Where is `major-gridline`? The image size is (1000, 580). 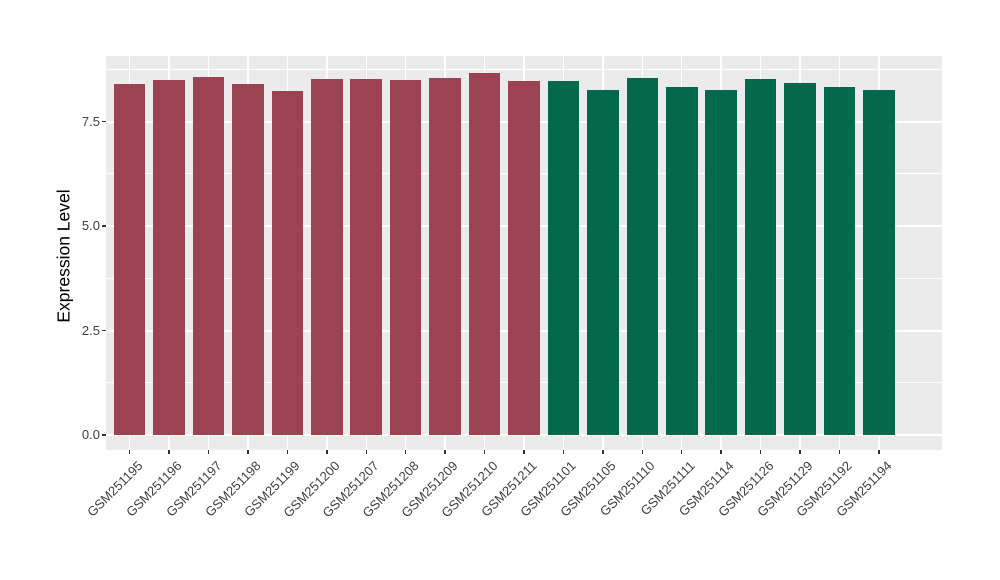
major-gridline is located at coordinates (524, 435).